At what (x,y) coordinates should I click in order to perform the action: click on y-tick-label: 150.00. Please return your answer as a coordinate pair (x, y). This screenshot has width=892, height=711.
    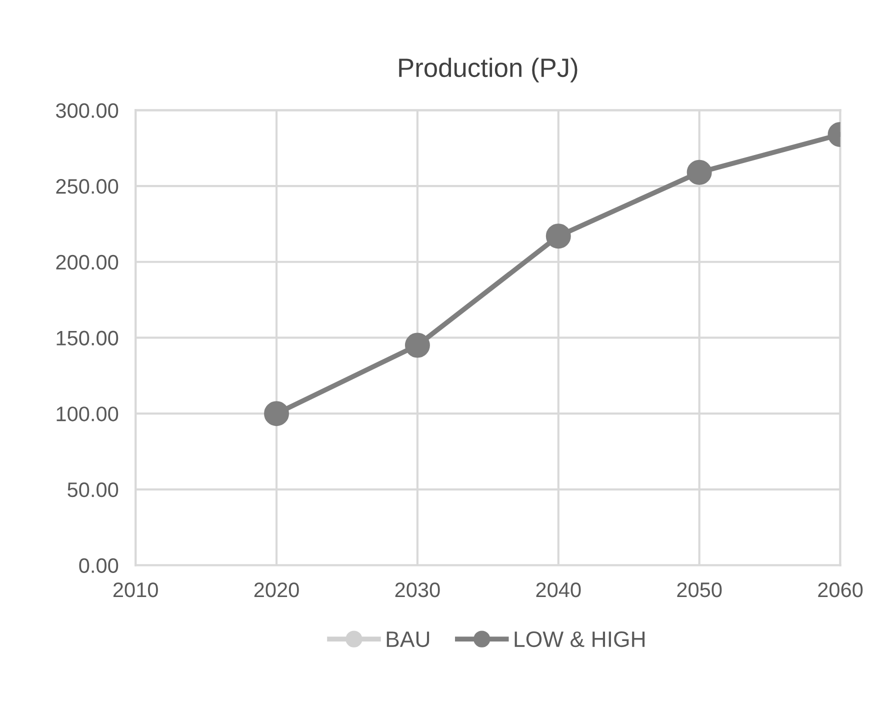
    Looking at the image, I should click on (87, 338).